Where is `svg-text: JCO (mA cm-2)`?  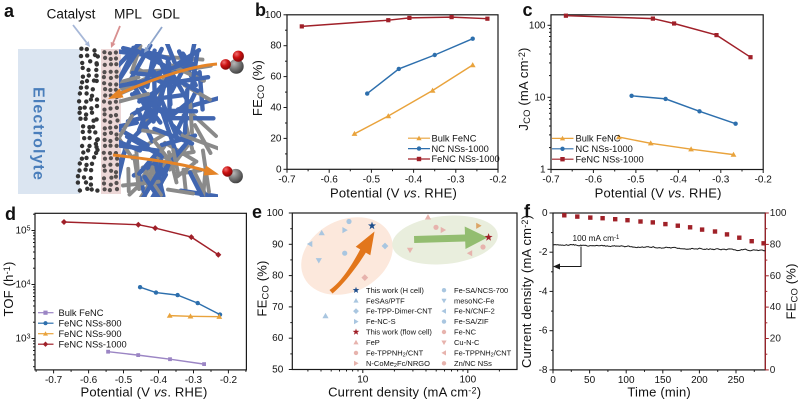 svg-text: JCO (mA cm-2) is located at coordinates (524, 88).